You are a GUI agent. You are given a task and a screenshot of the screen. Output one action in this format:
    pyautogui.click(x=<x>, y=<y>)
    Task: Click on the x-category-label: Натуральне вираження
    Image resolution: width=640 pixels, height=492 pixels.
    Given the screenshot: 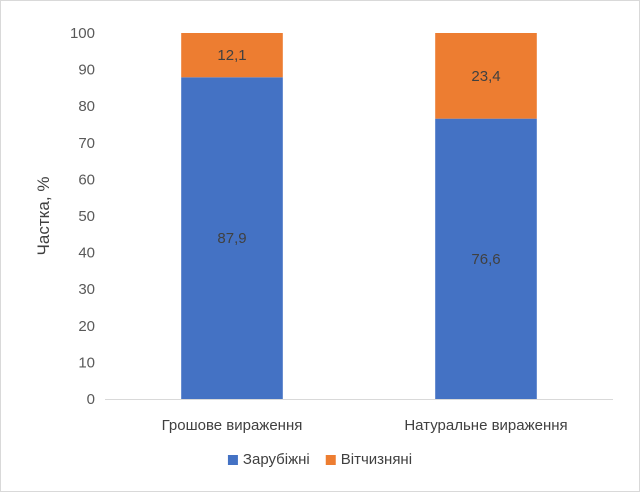 What is the action you would take?
    pyautogui.click(x=485, y=425)
    